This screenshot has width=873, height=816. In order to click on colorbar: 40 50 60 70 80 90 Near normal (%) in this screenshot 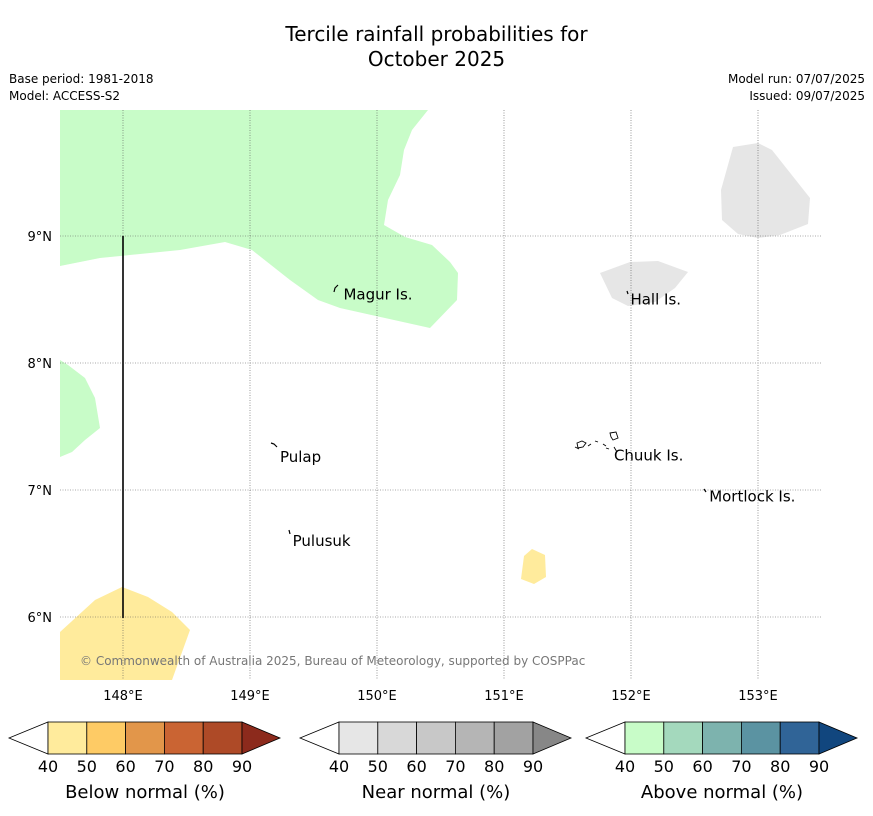, I will do `click(435, 762)`.